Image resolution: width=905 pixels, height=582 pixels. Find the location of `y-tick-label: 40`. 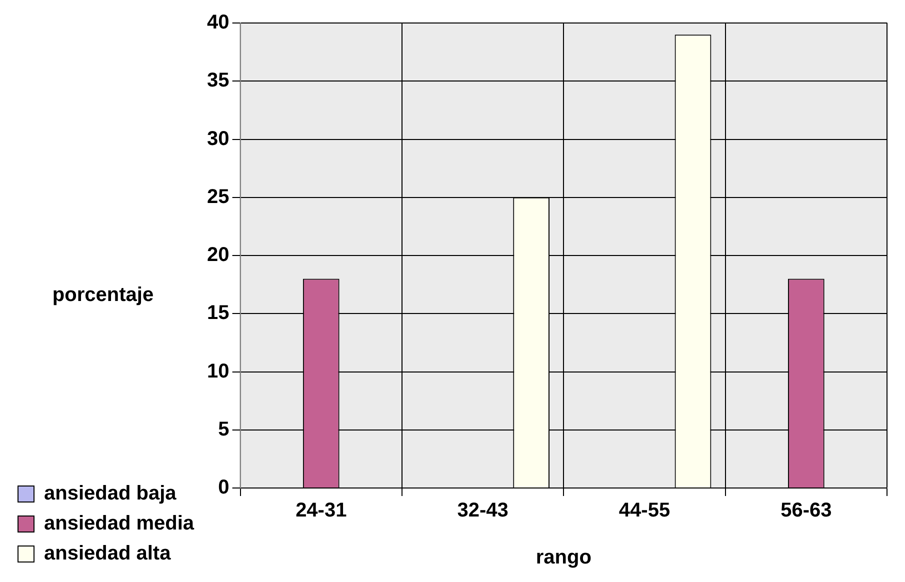

y-tick-label: 40 is located at coordinates (218, 23).